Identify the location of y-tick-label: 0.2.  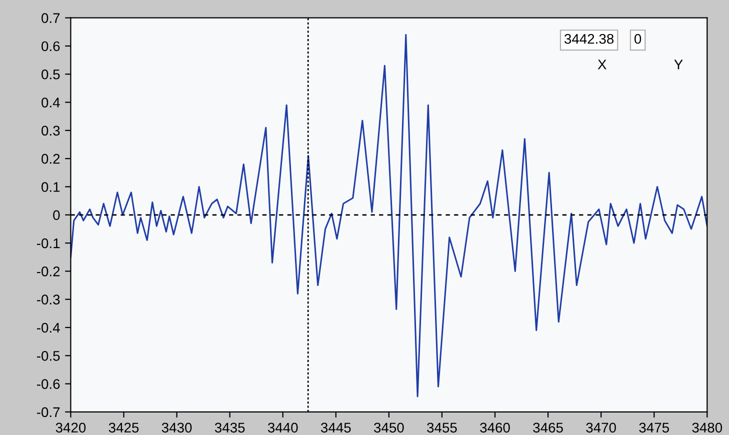
(51, 159).